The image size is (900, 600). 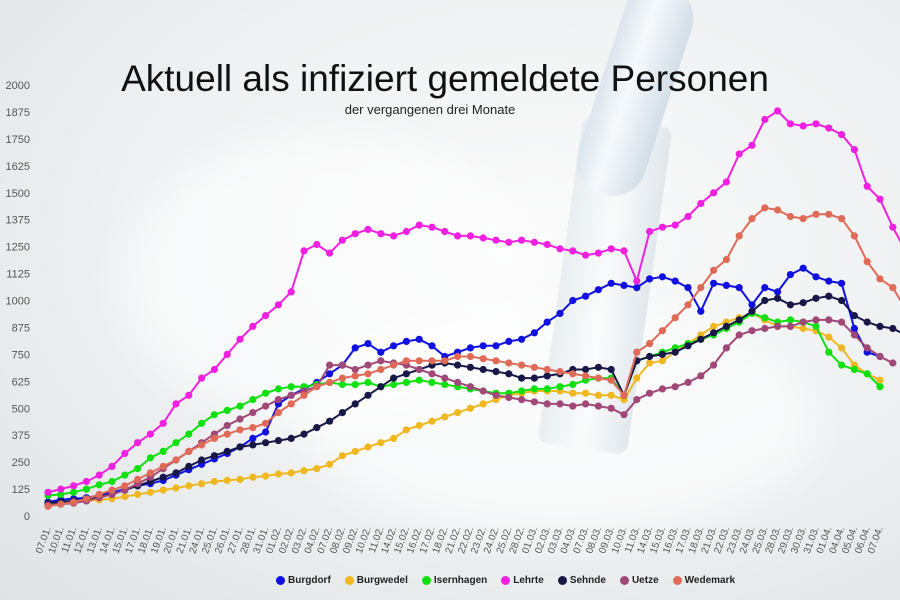 What do you see at coordinates (624, 580) in the screenshot?
I see `legend-swatch` at bounding box center [624, 580].